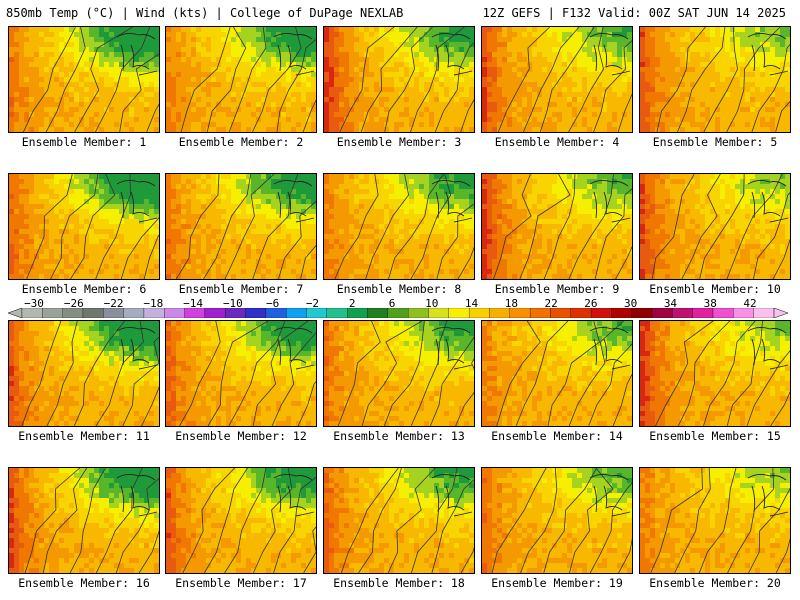 This screenshot has height=600, width=800. What do you see at coordinates (557, 583) in the screenshot?
I see `ensemble-member-label: Ensemble Member: 19` at bounding box center [557, 583].